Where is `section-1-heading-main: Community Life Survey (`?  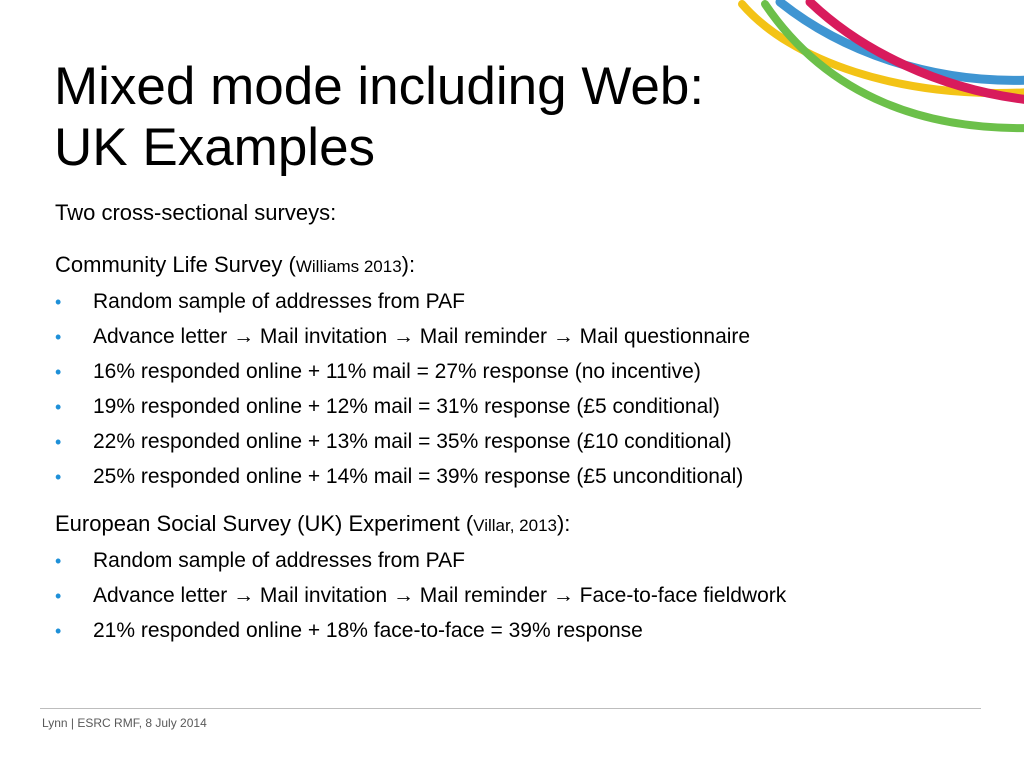 section-1-heading-main: Community Life Survey ( is located at coordinates (175, 264).